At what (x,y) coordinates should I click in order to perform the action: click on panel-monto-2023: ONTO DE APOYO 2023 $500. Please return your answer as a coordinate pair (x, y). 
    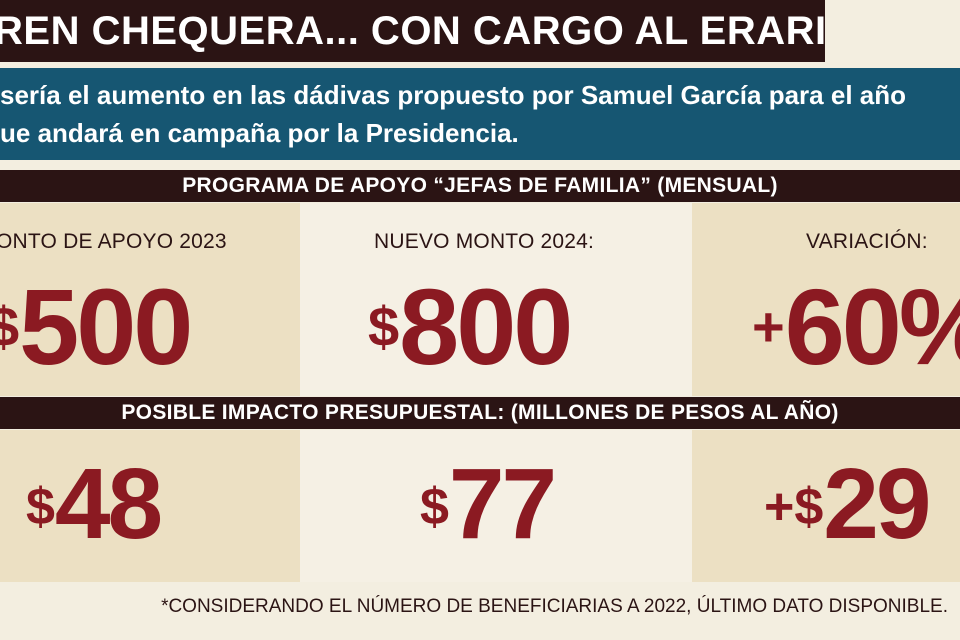
    Looking at the image, I should click on (150, 299).